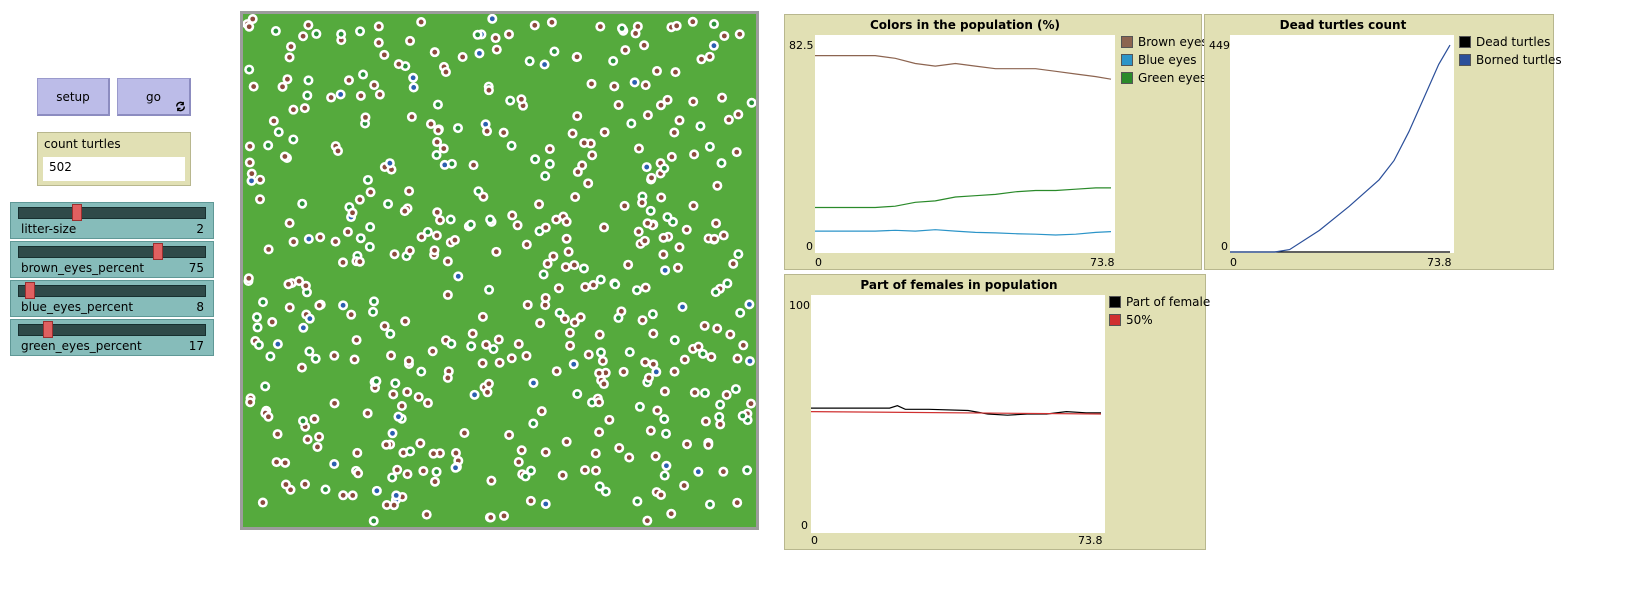 The width and height of the screenshot is (1648, 591). Describe the element at coordinates (112, 298) in the screenshot. I see `slider-blue-eyes-percent: blue_eyes_percent 8` at that location.